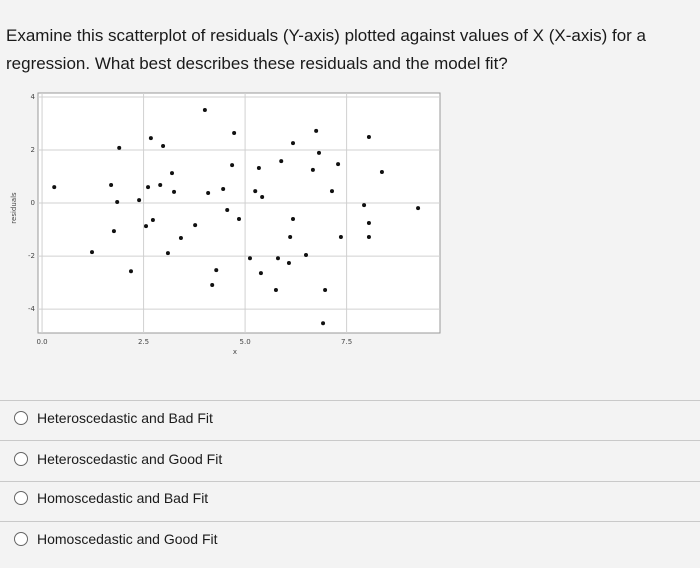  Describe the element at coordinates (123, 498) in the screenshot. I see `option-label: Homoscedastic and Bad Fit` at that location.